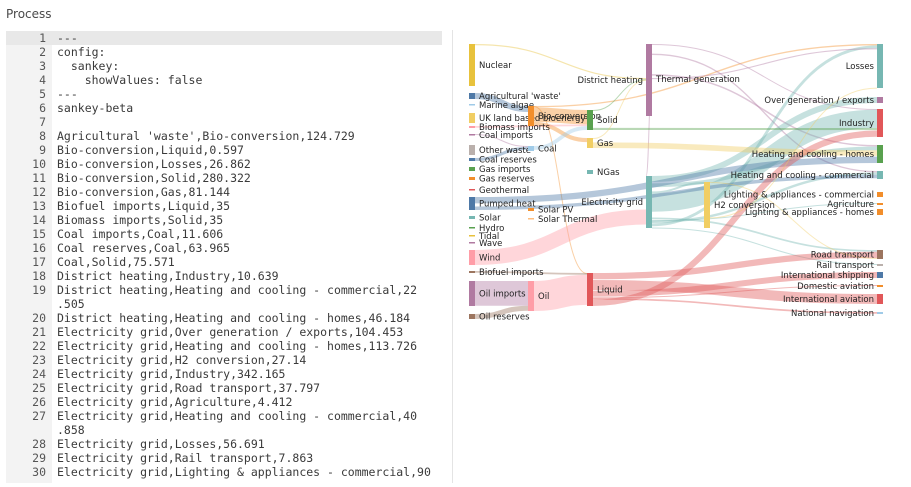  I want to click on code-line: 9 Bio-conversion,Liquid,0.597, so click(224, 150).